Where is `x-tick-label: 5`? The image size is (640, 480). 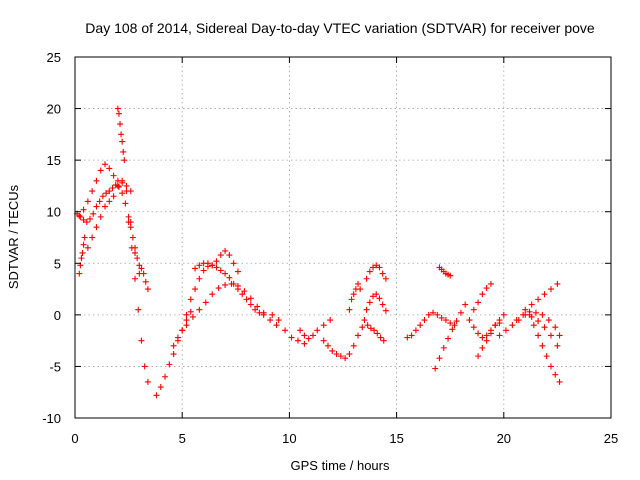 x-tick-label: 5 is located at coordinates (182, 438).